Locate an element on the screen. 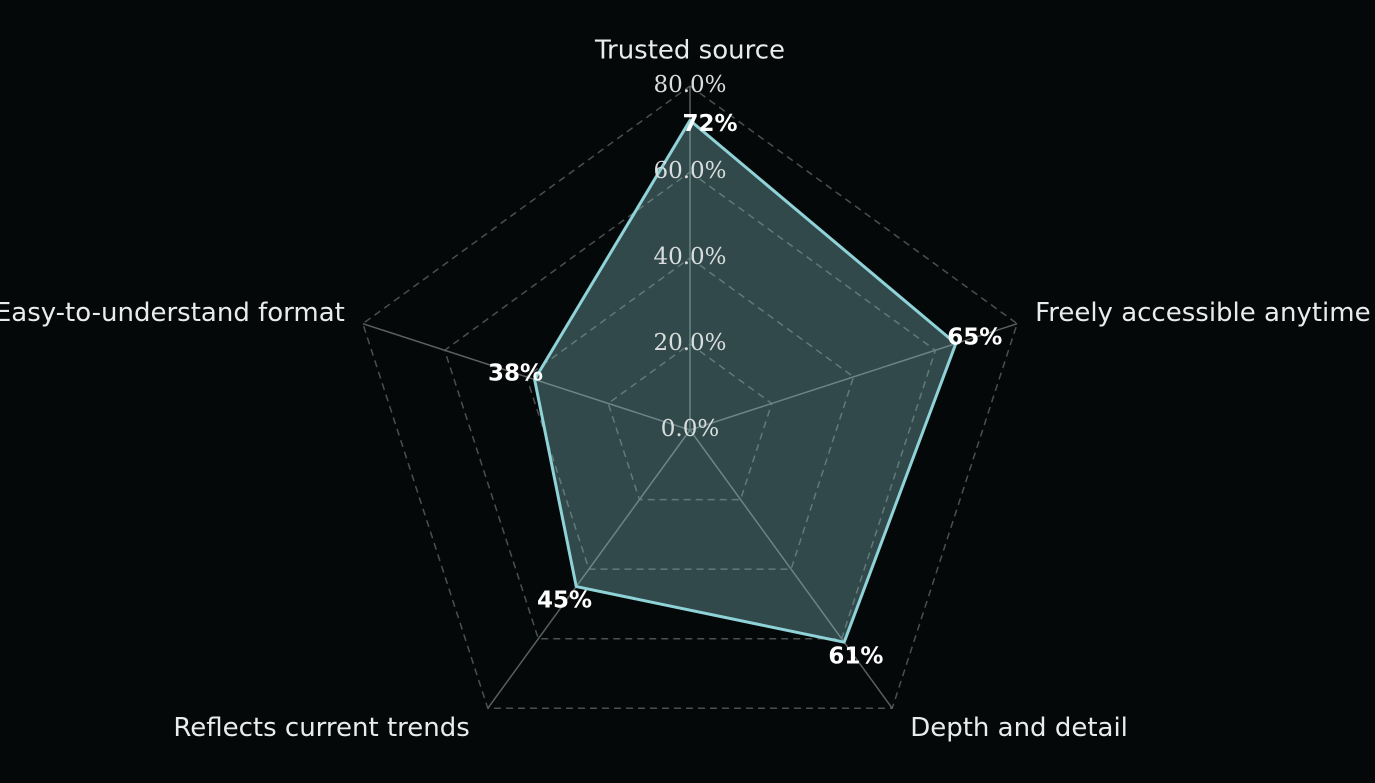 The image size is (1375, 783). tick-label: 0.0% is located at coordinates (690, 429).